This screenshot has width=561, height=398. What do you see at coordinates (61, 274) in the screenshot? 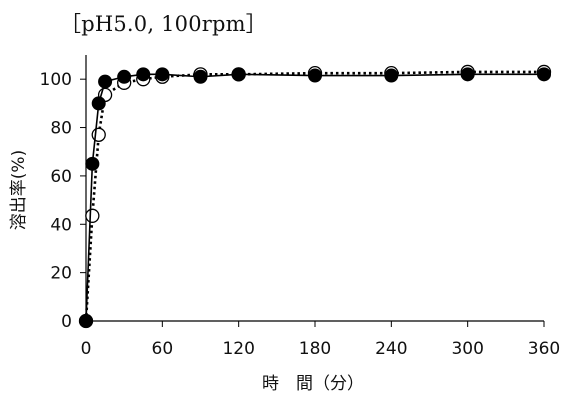
I see `y-tick-label: 20` at bounding box center [61, 274].